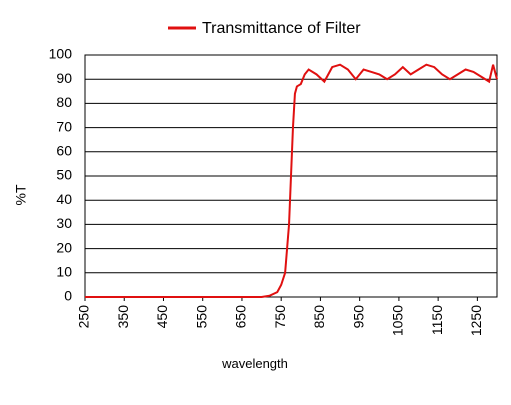 The width and height of the screenshot is (511, 405). Describe the element at coordinates (64, 151) in the screenshot. I see `y-tick-label: 60` at that location.